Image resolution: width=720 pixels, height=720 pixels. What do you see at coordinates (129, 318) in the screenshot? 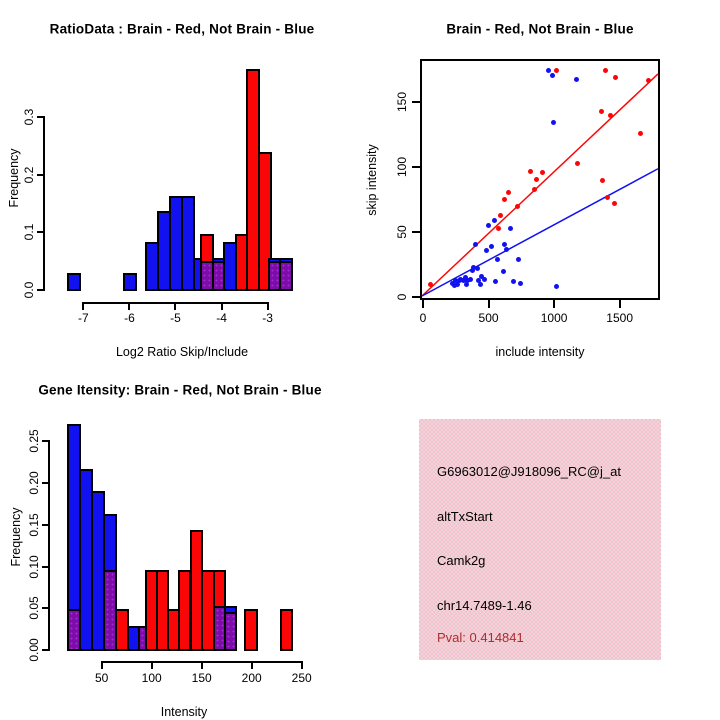
I see `x-tick-label: -6` at bounding box center [129, 318].